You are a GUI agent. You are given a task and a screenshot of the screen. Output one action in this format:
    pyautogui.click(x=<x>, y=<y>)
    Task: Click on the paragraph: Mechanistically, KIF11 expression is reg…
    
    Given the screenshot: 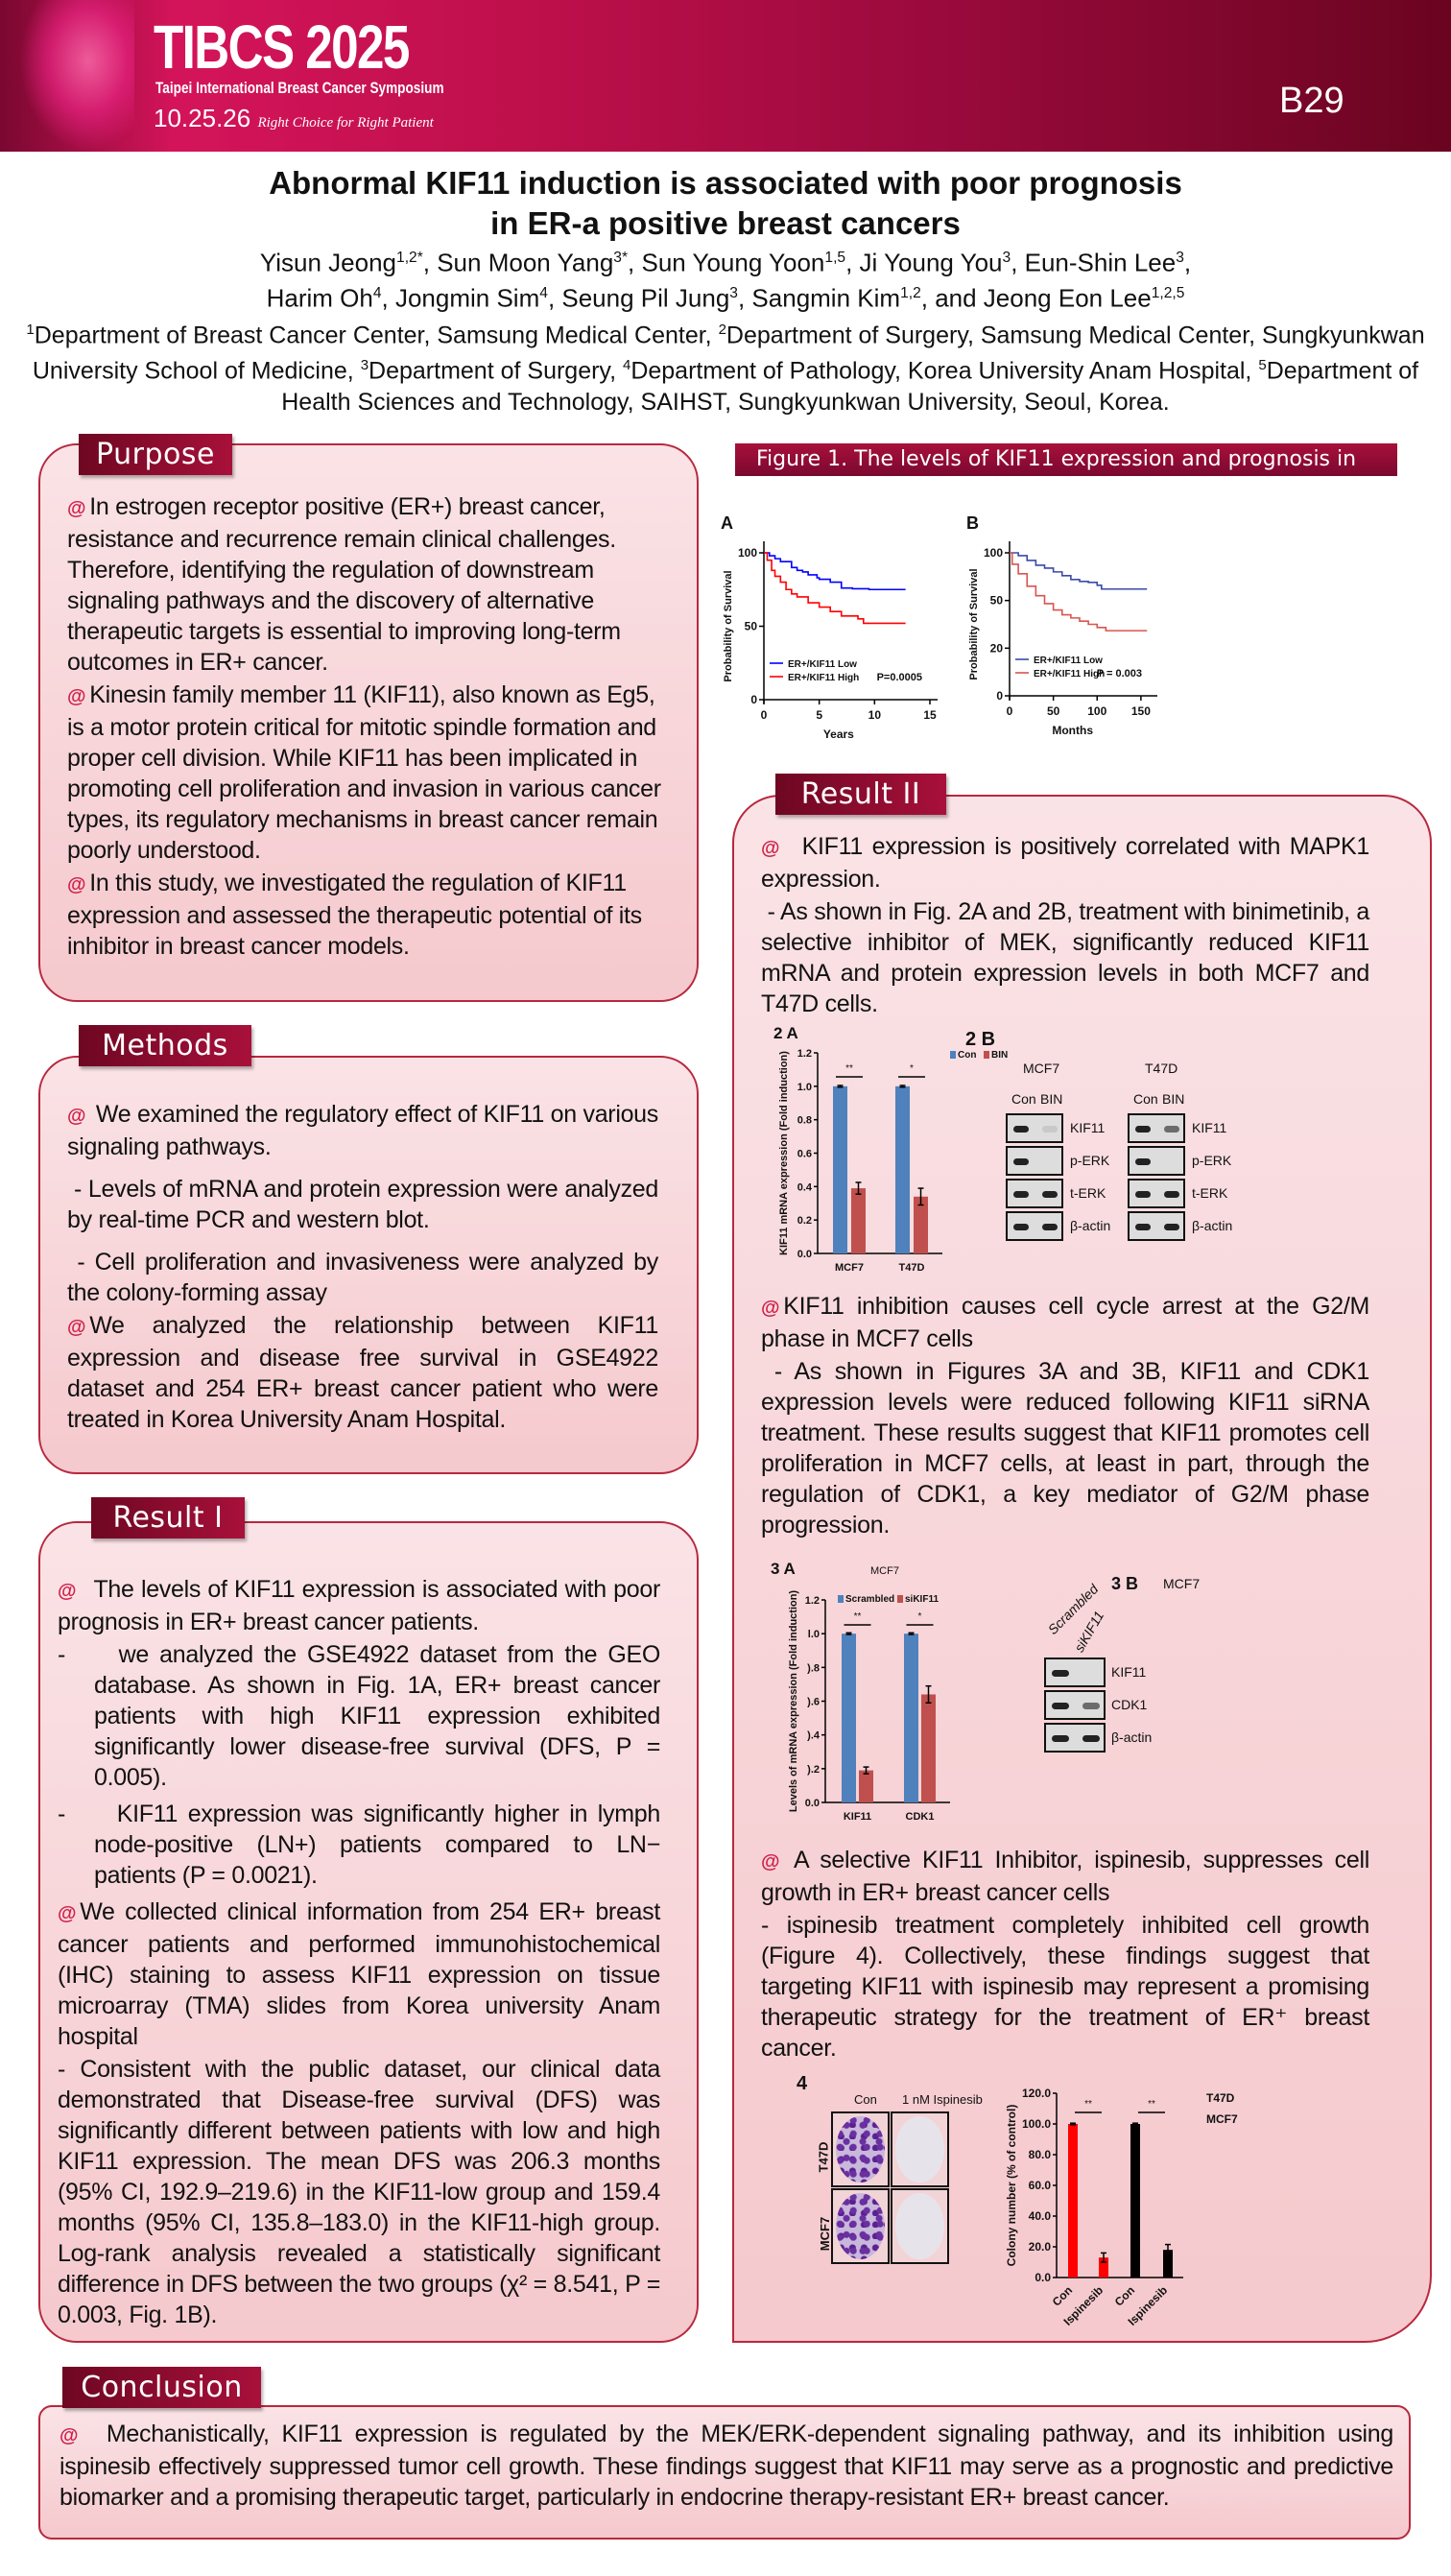 What is the action you would take?
    pyautogui.click(x=726, y=2466)
    